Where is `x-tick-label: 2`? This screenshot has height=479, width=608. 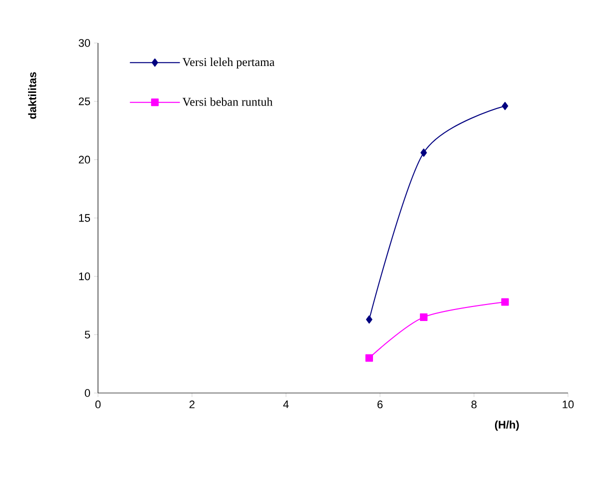
x-tick-label: 2 is located at coordinates (192, 404).